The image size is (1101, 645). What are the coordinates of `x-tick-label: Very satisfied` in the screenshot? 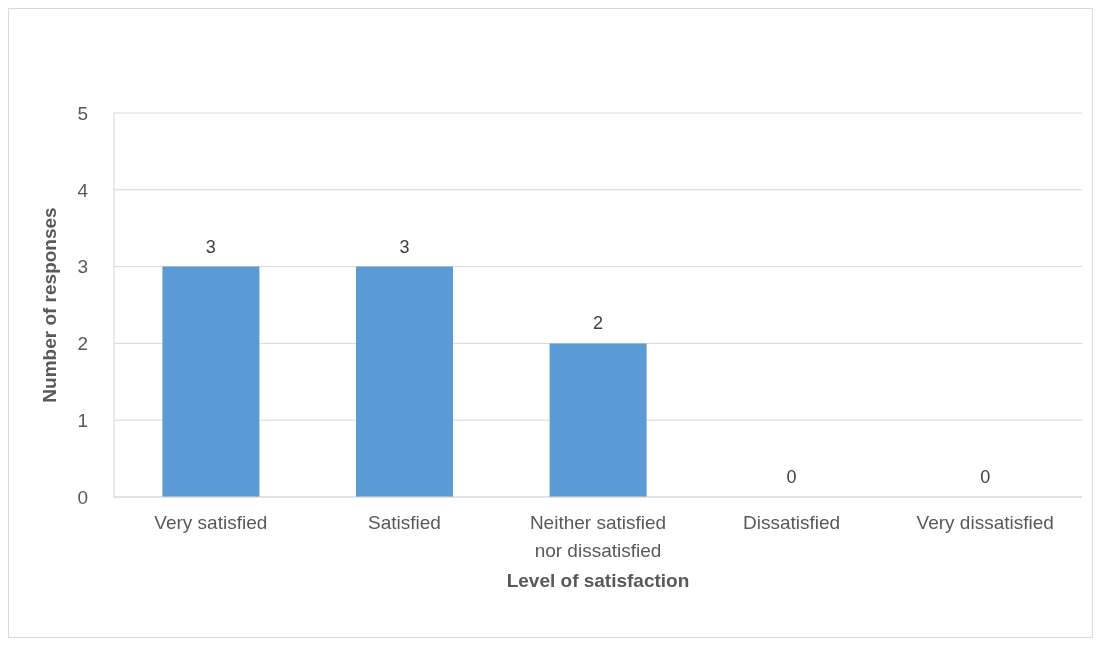 It's located at (211, 522).